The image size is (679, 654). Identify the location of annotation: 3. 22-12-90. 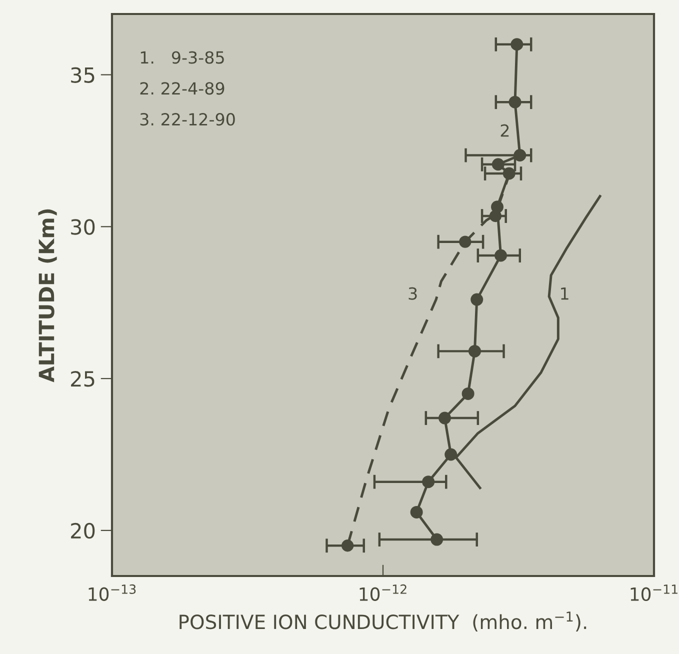
(187, 119).